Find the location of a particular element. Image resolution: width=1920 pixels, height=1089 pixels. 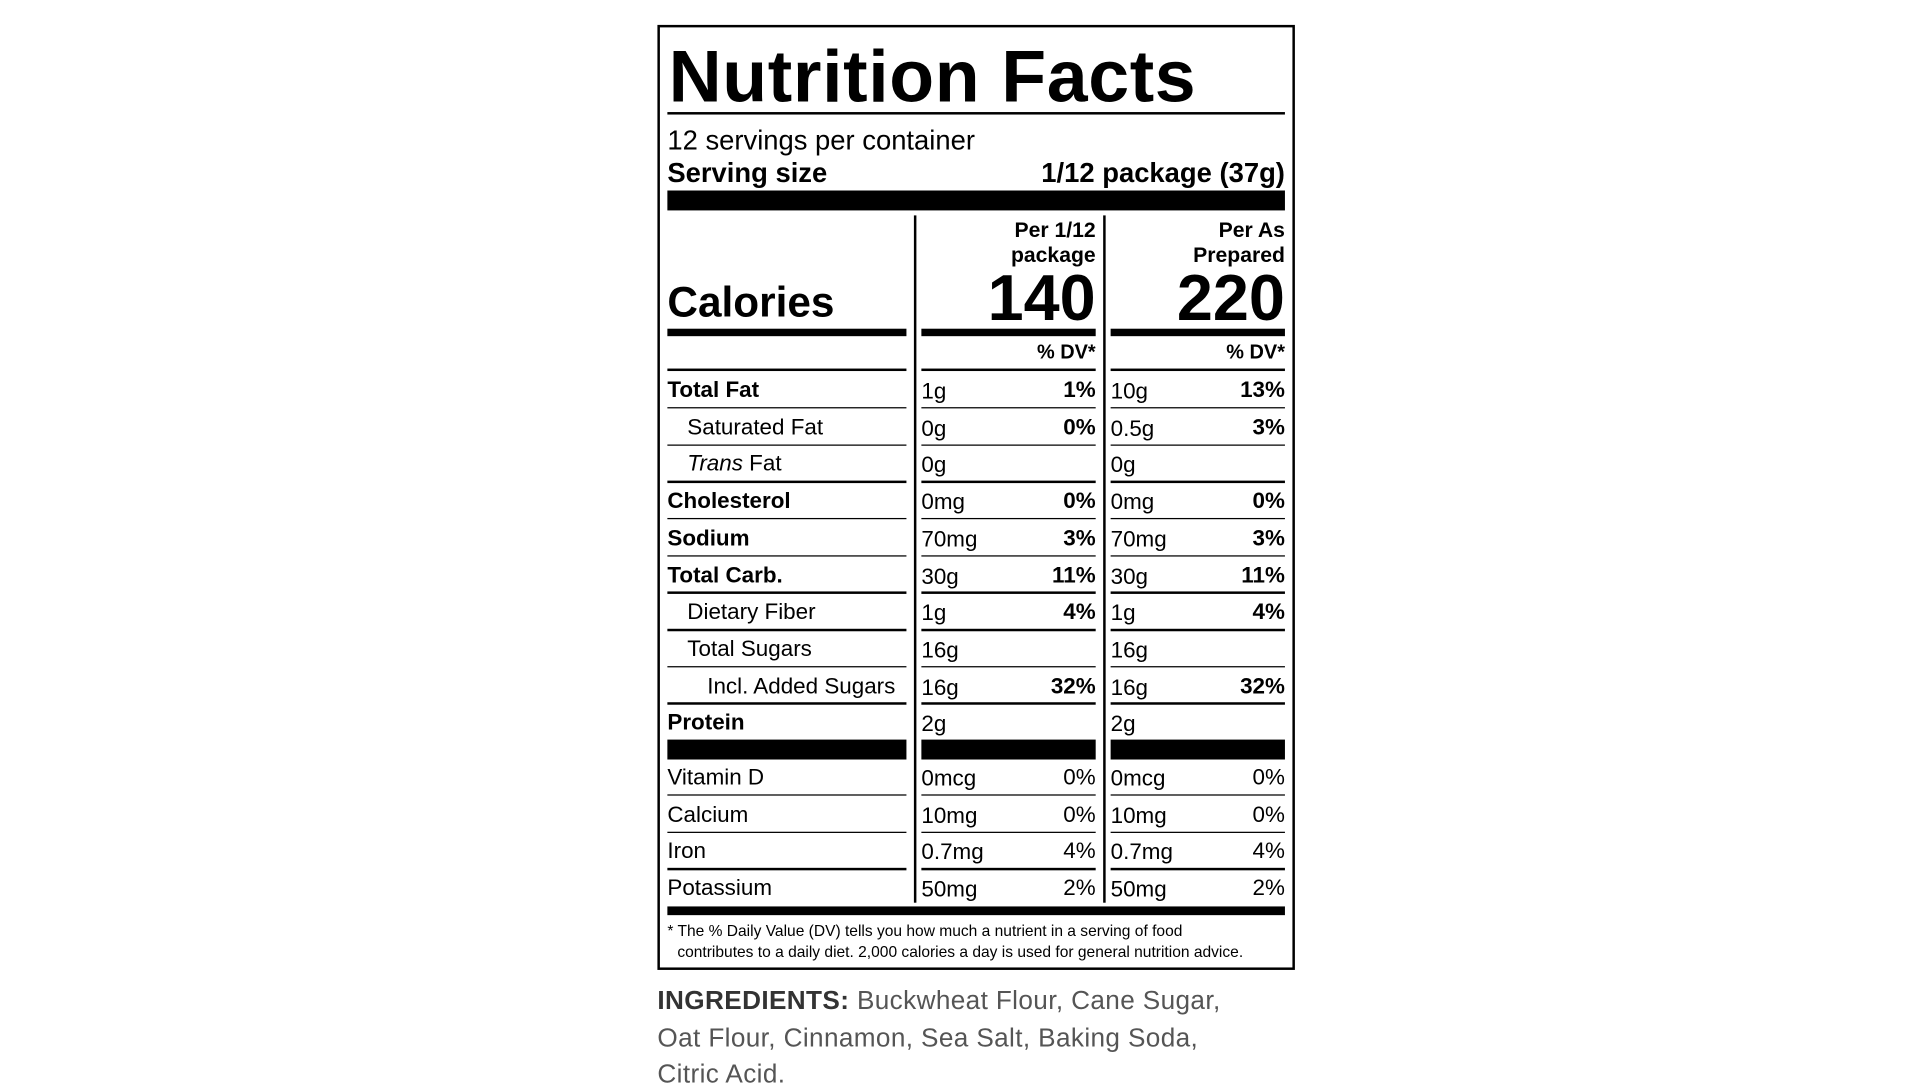

ingredients-text: Citric Acid. is located at coordinates (721, 1074).